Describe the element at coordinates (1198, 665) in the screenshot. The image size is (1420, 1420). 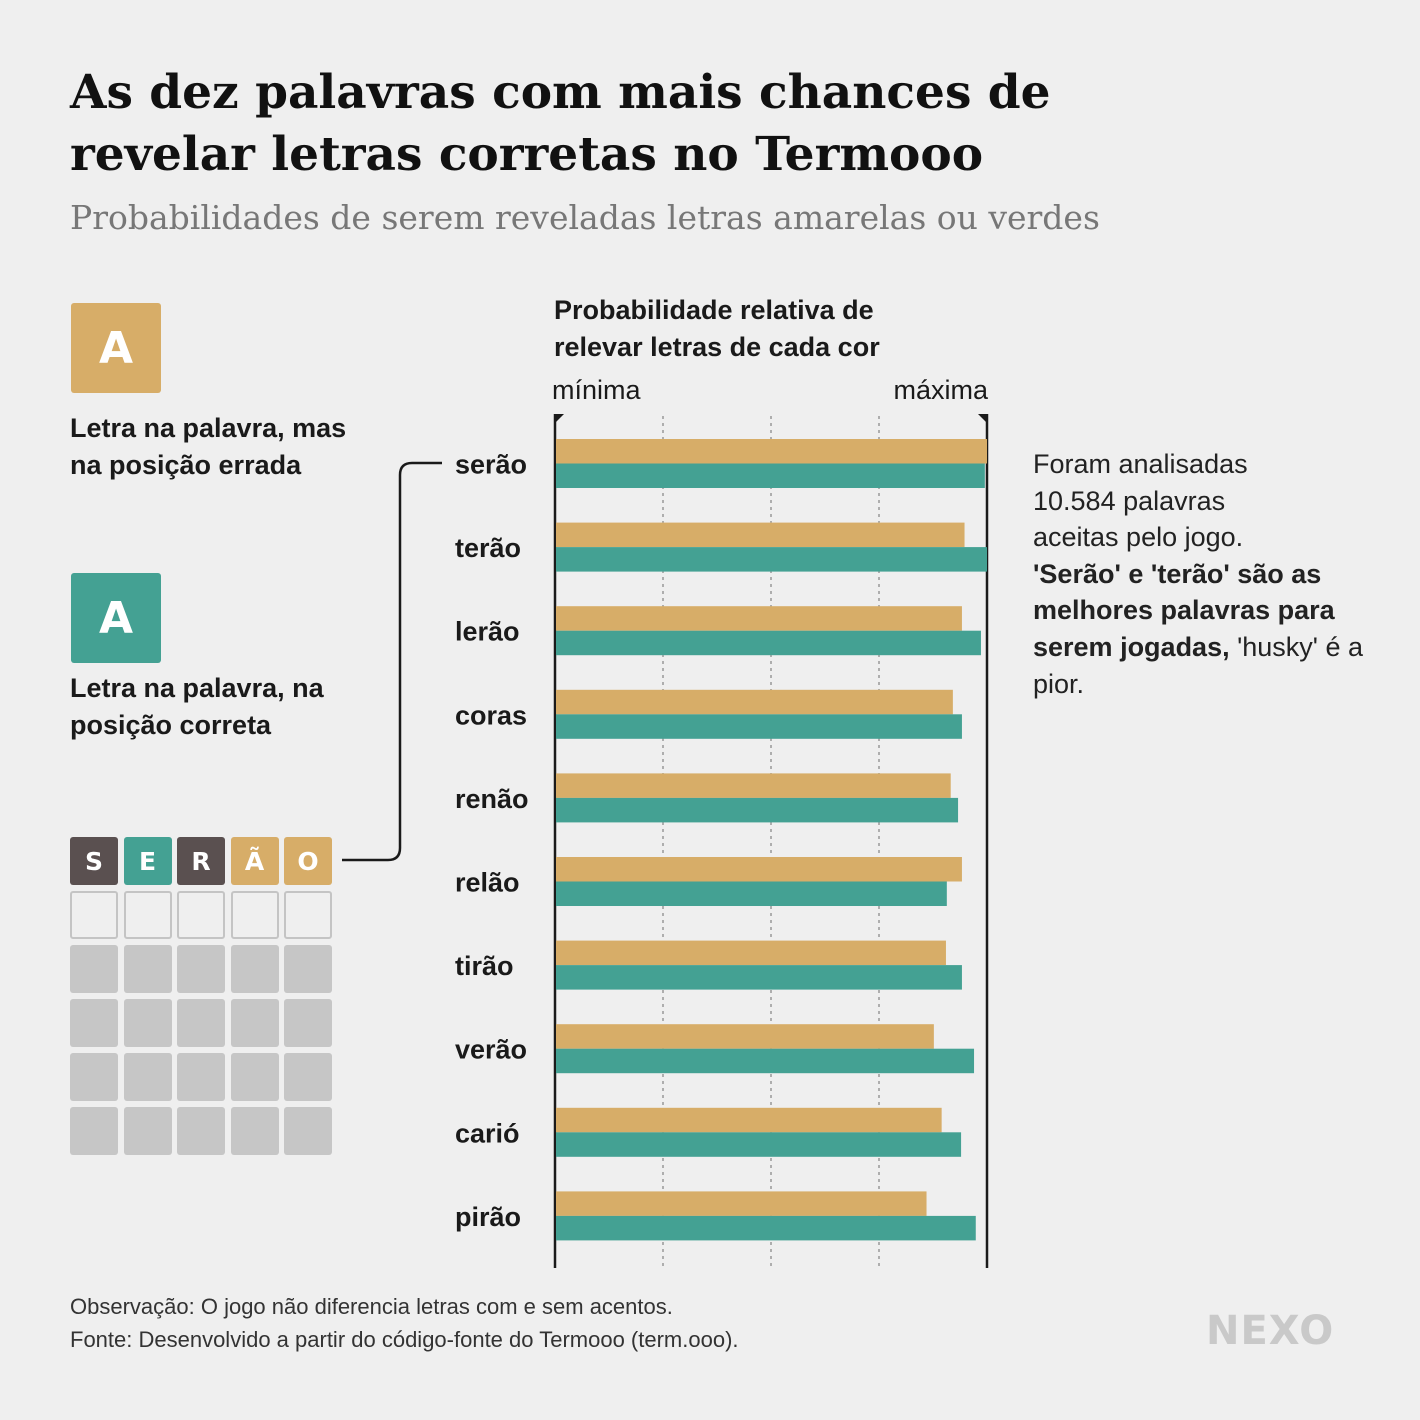
I see `note-end: 'husky' é a pior.` at that location.